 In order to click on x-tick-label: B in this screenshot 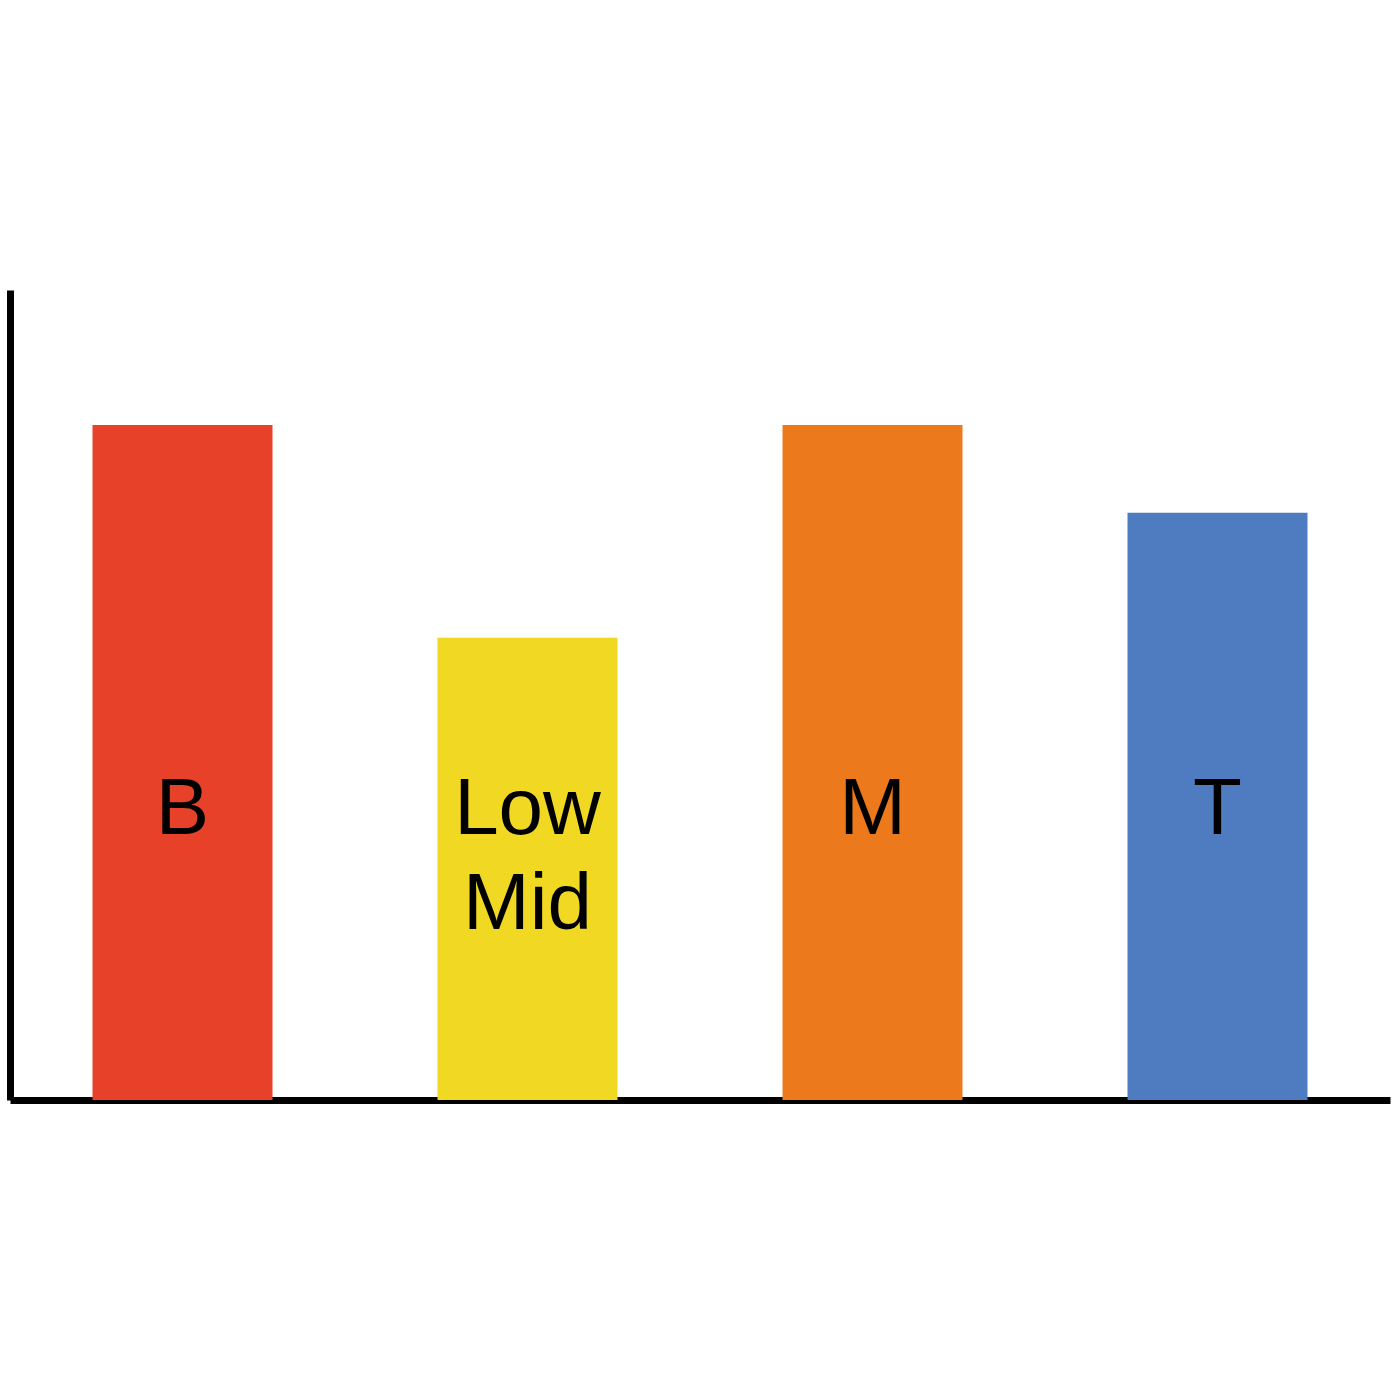, I will do `click(182, 806)`.